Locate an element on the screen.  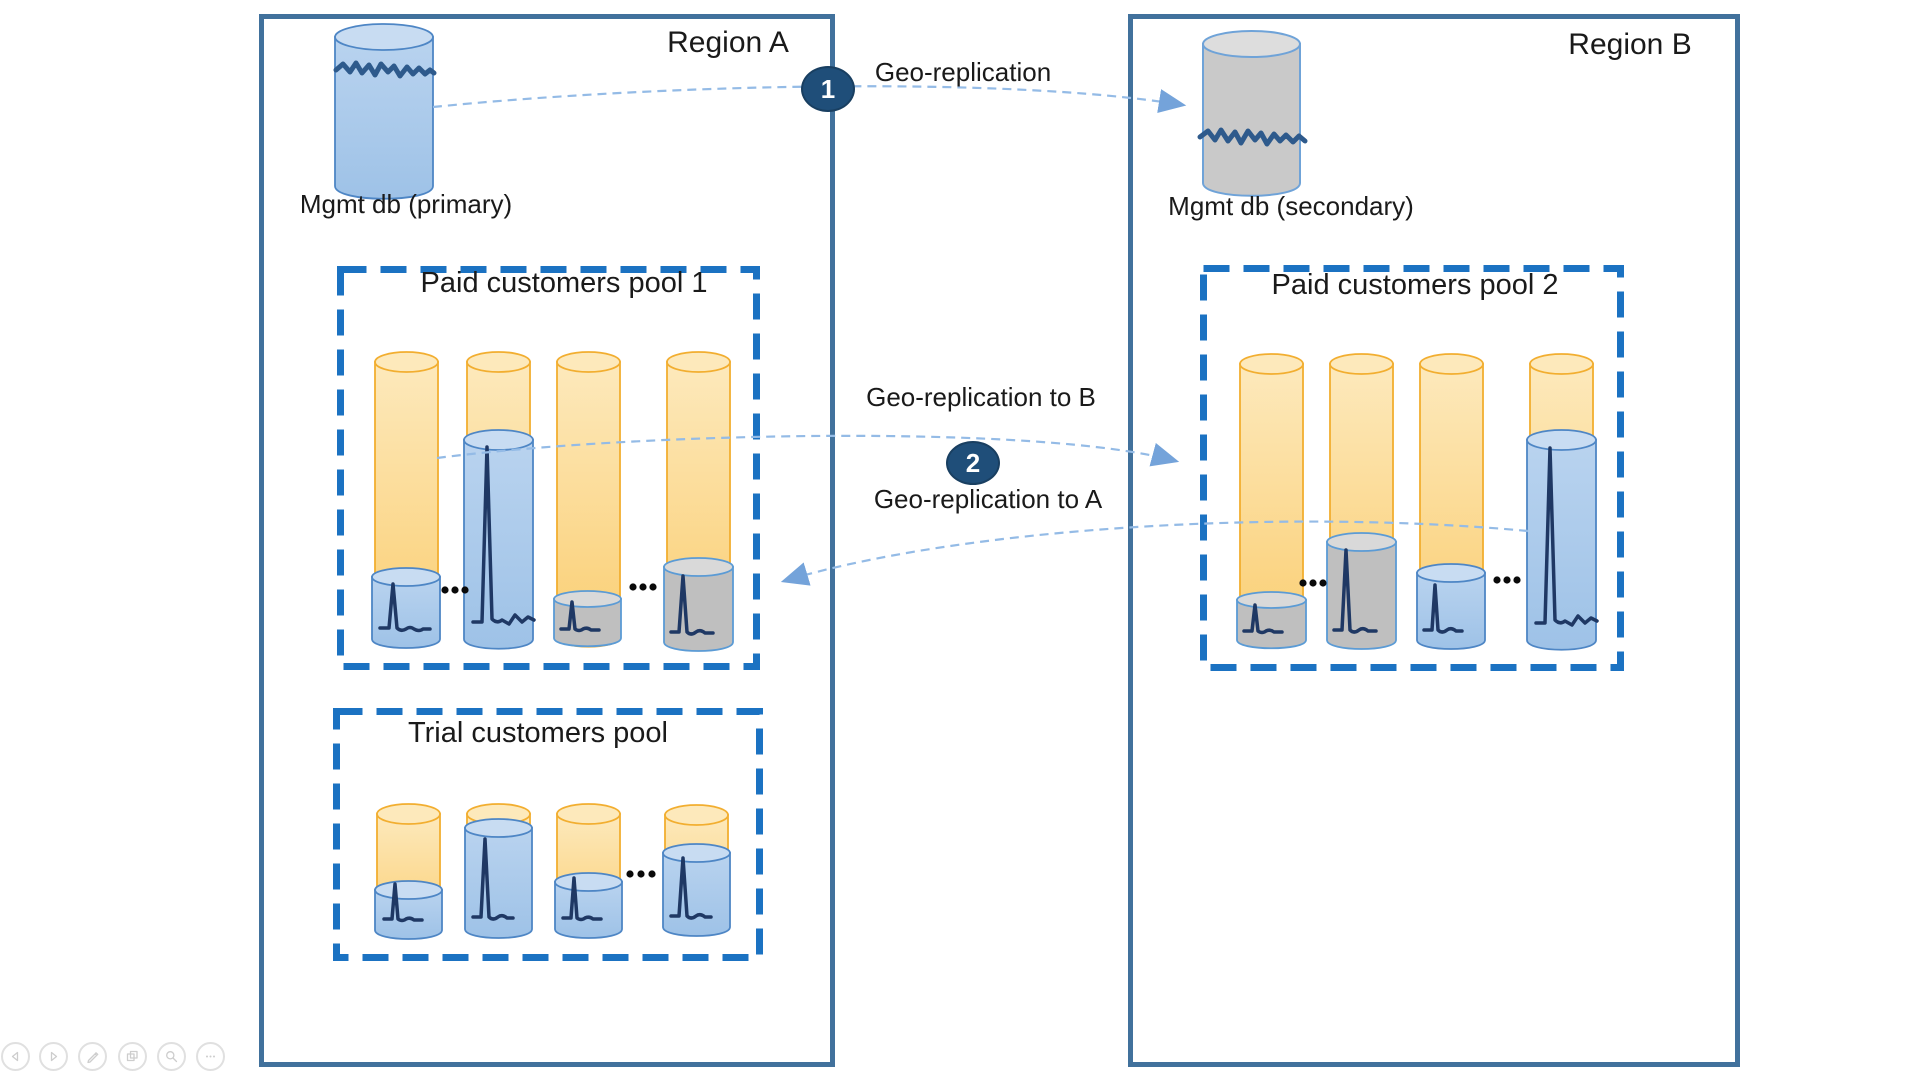
geo-replication-to-b-label: Geo-replication to B is located at coordinates (981, 397).